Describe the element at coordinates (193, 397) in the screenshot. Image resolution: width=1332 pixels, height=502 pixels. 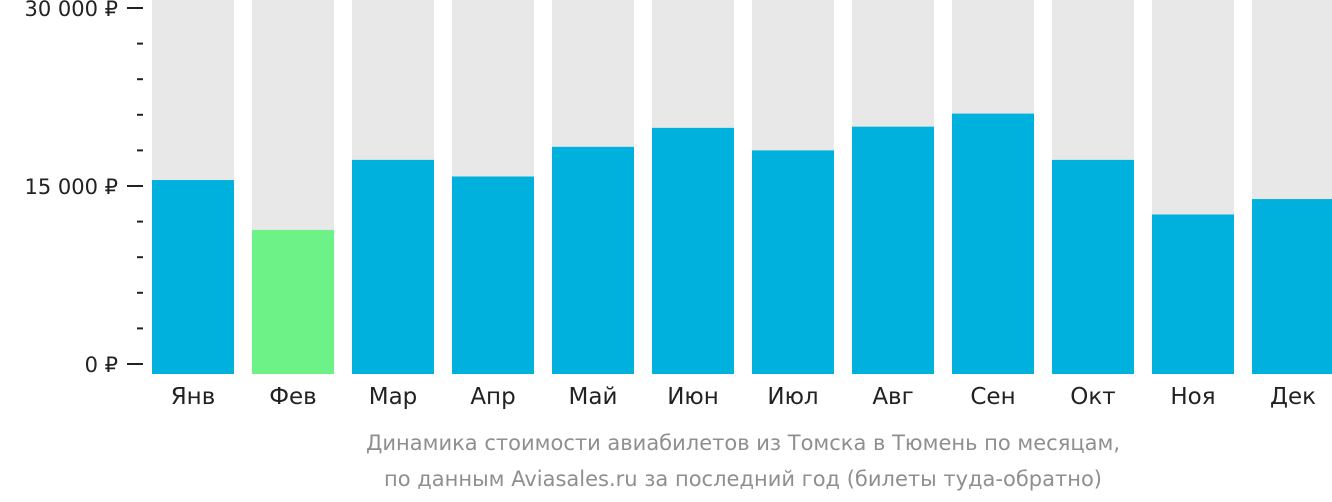
I see `x-tick-label: Янв` at that location.